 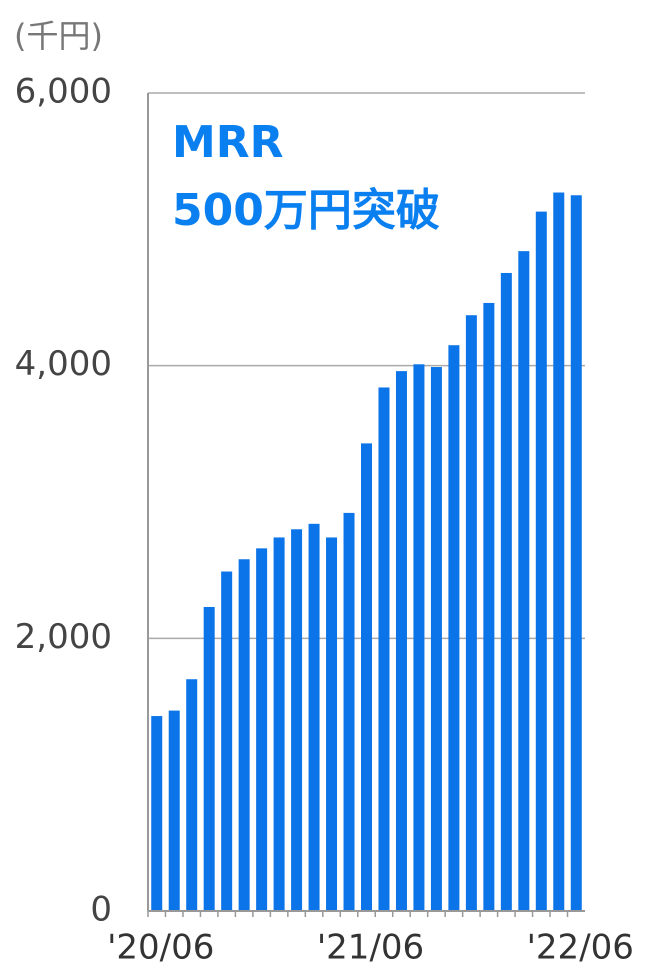 What do you see at coordinates (63, 637) in the screenshot?
I see `y-tick-label: 2,000` at bounding box center [63, 637].